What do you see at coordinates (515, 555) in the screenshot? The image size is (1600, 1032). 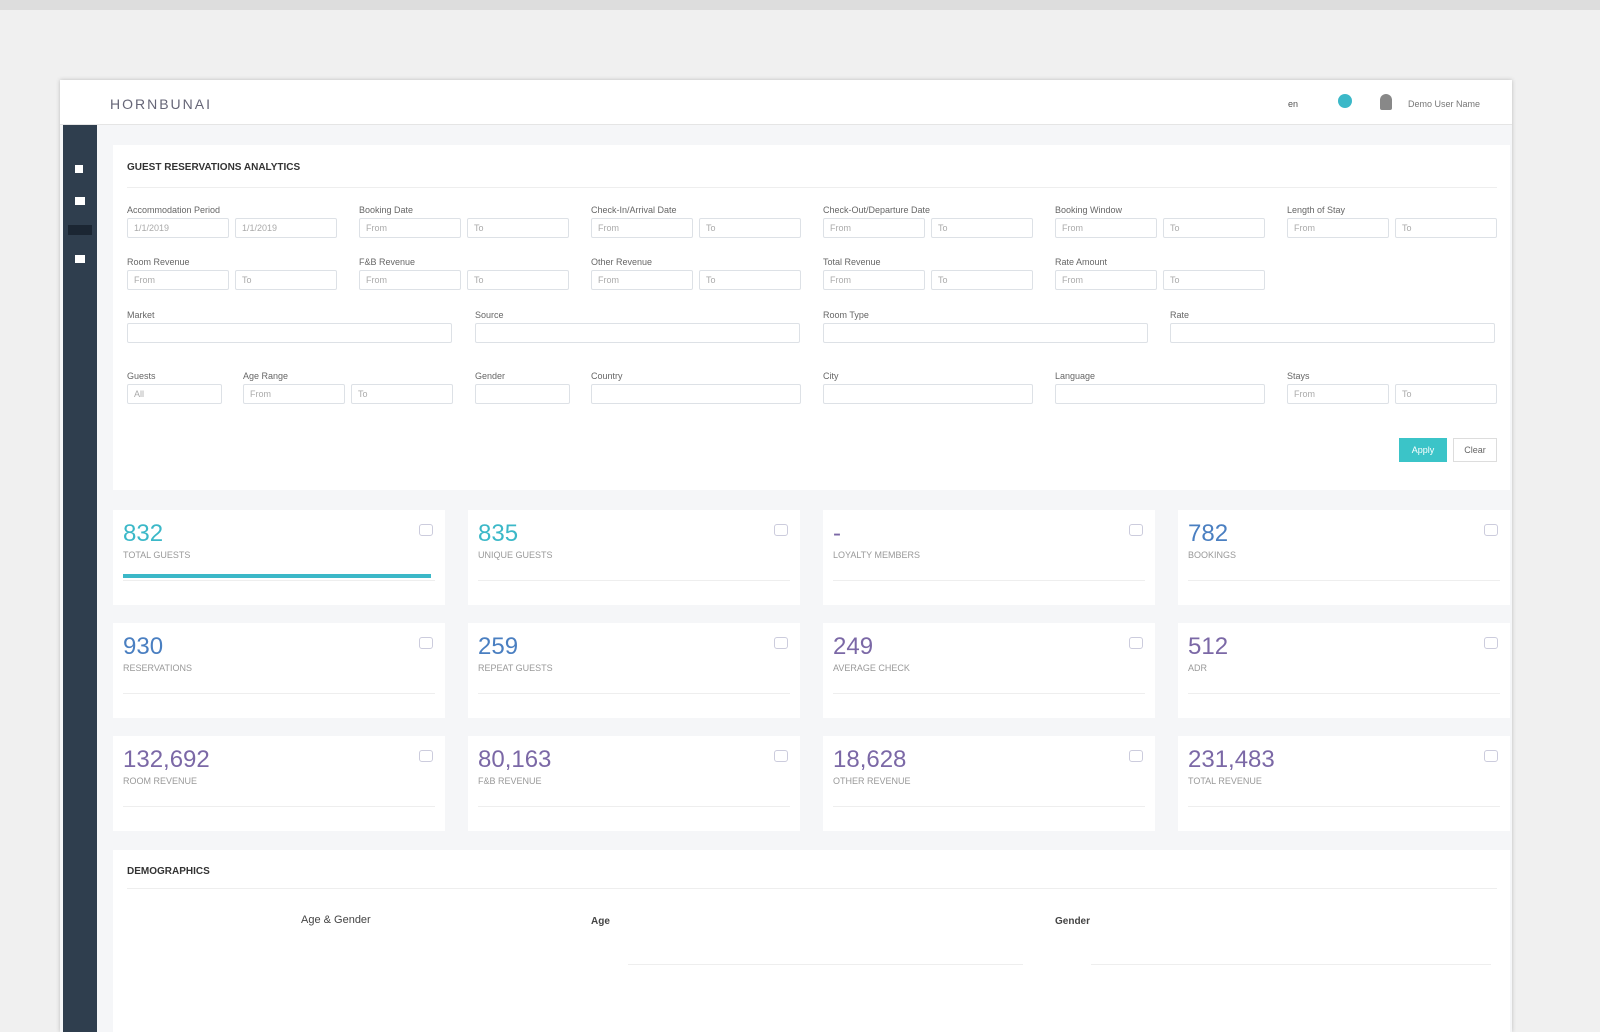 I see `stat-label: UNIQUE GUESTS` at bounding box center [515, 555].